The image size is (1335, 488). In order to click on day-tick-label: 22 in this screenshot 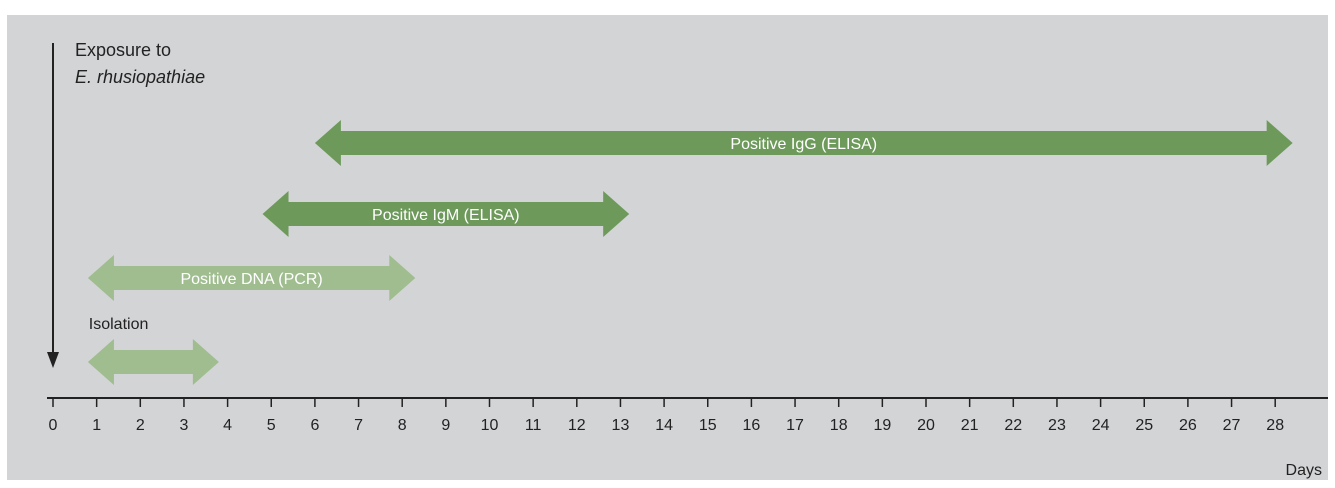, I will do `click(1013, 425)`.